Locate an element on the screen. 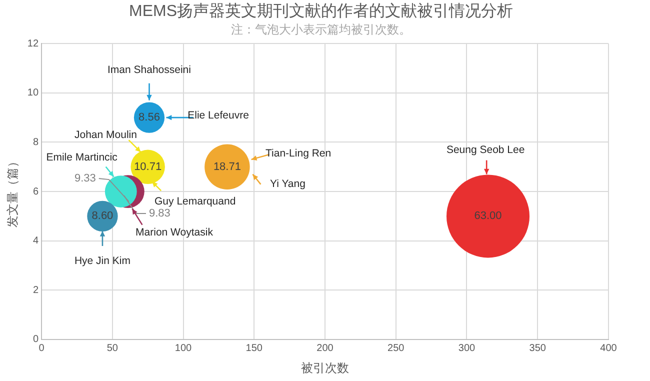 This screenshot has width=650, height=381. x-tick-label: 300 is located at coordinates (467, 348).